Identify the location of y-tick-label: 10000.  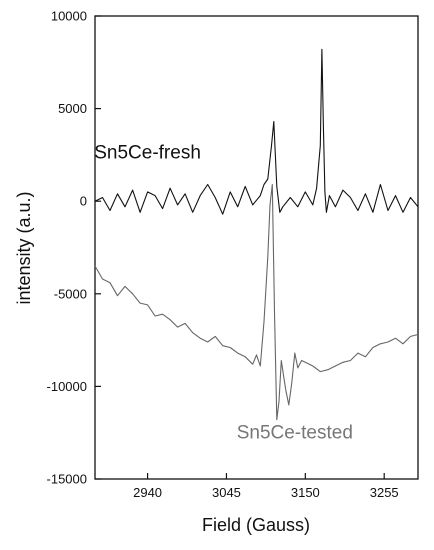
(69, 16).